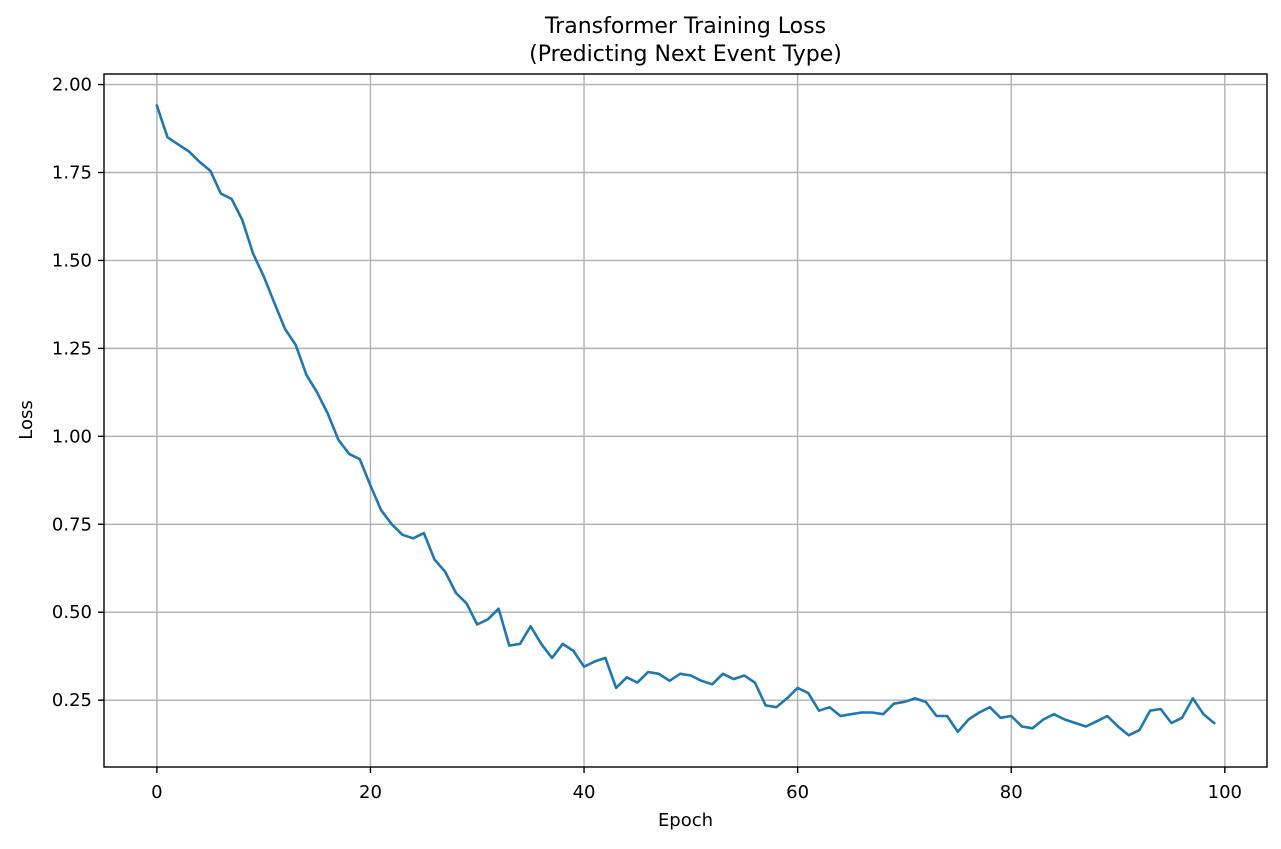  Describe the element at coordinates (797, 792) in the screenshot. I see `x-tick-label: 60` at that location.